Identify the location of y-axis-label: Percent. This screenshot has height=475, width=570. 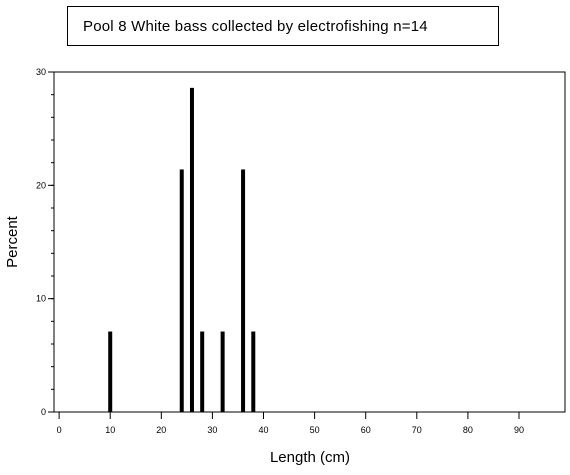
(12, 242).